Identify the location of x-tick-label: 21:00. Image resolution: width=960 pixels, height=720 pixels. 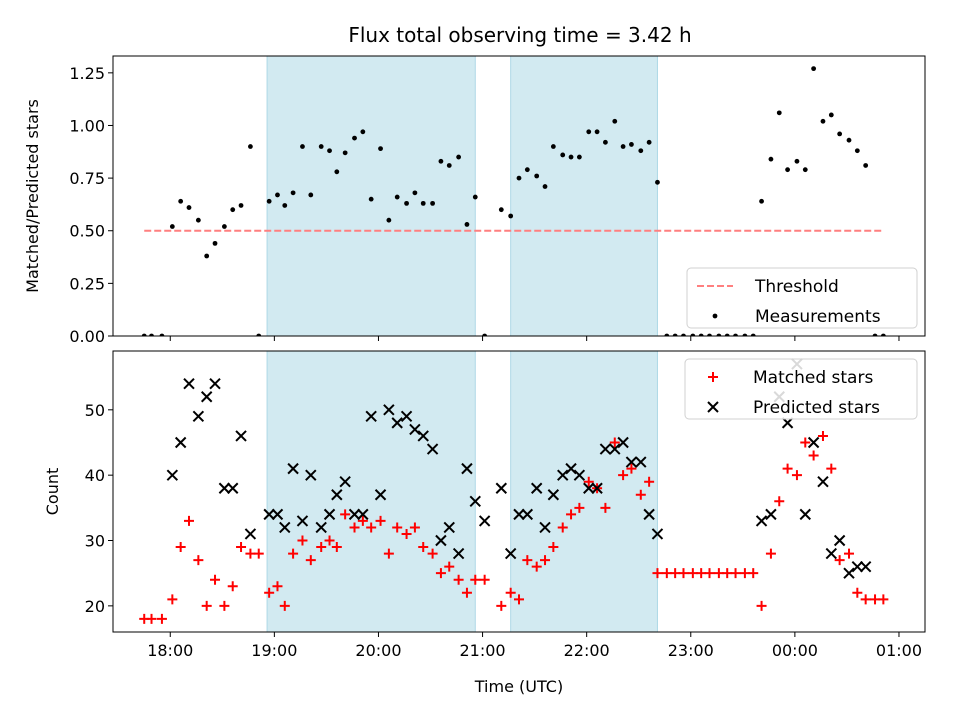
(483, 650).